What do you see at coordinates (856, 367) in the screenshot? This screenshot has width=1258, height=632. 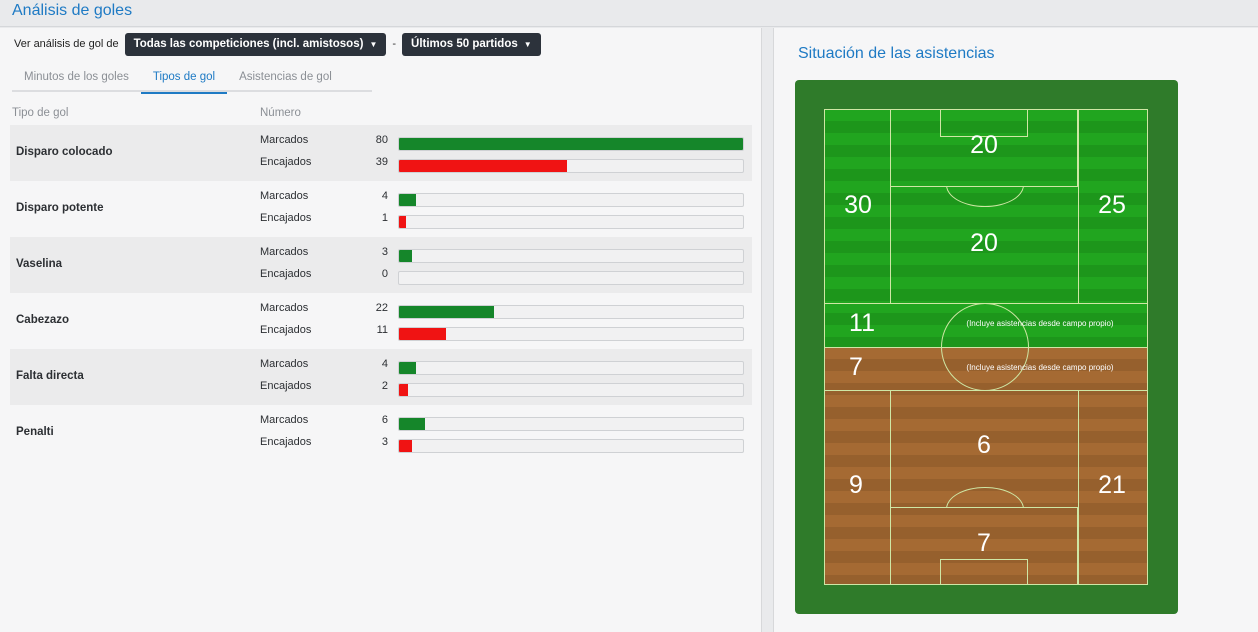 I see `zone-midfield-opp: 7` at bounding box center [856, 367].